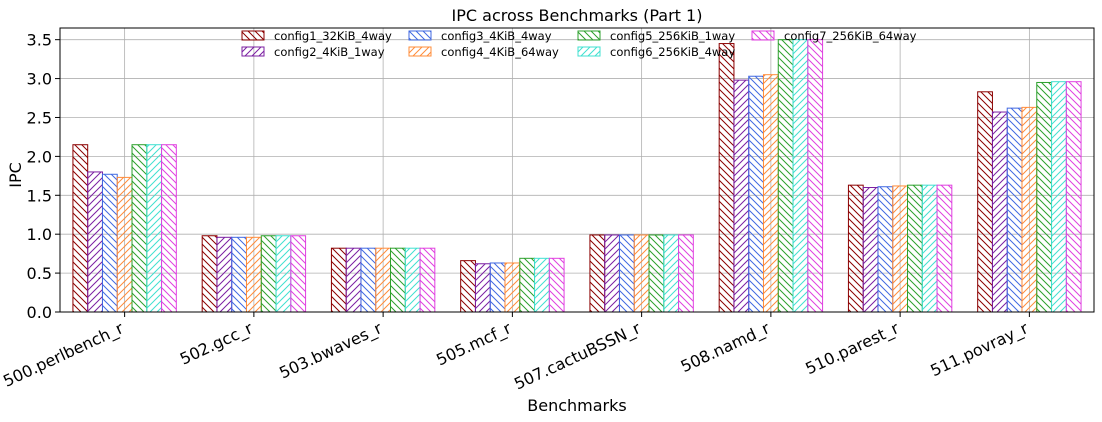 The height and width of the screenshot is (422, 1102). I want to click on legend-item: config7_256KiB_64way, so click(834, 36).